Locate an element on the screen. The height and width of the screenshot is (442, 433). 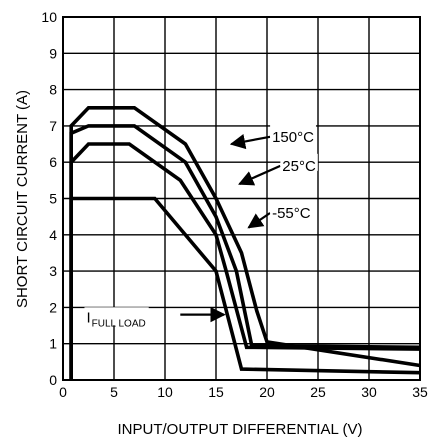
y-tick-label-4: 4 is located at coordinates (53, 235).